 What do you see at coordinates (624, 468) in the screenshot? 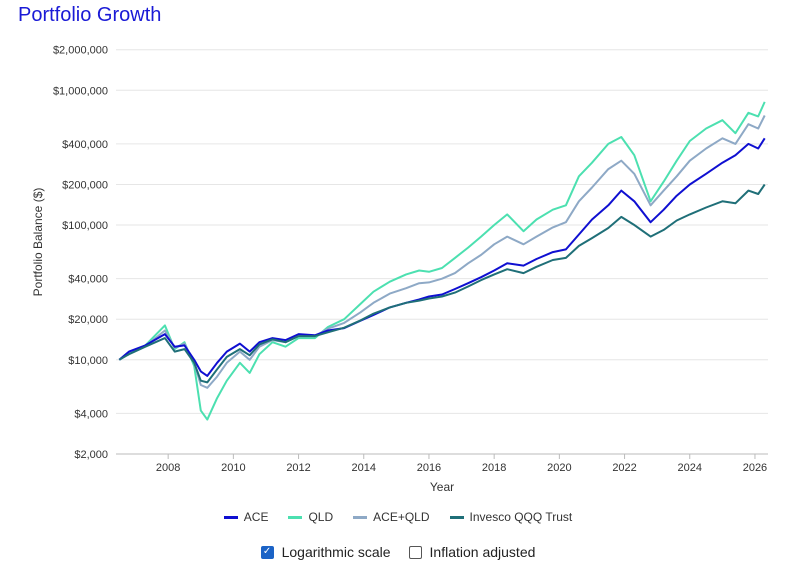
I see `x-tick-label: 2022` at bounding box center [624, 468].